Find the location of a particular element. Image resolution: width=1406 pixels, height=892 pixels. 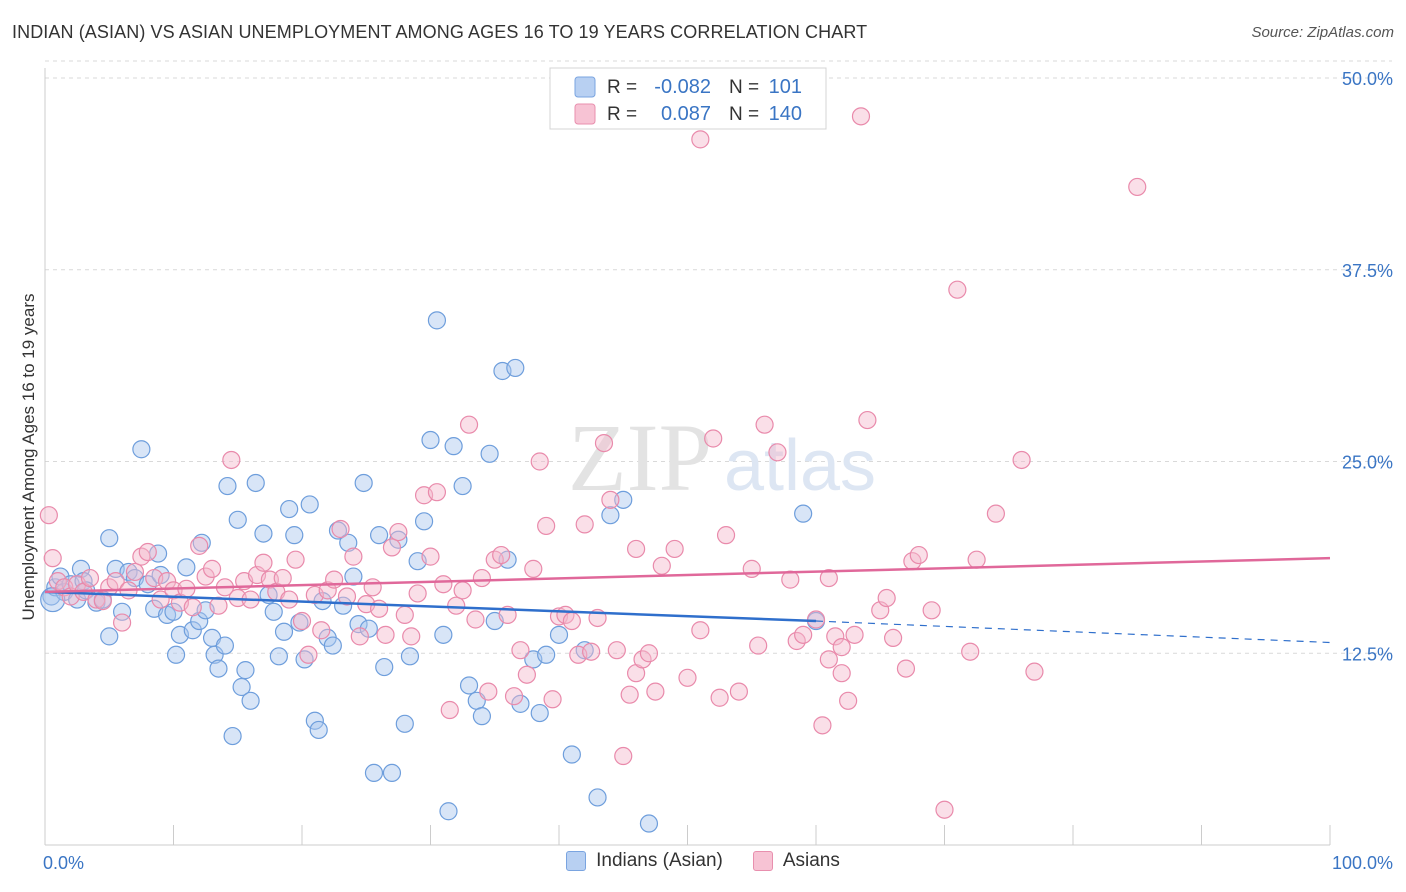

legend-r-value-2: 0.087 is located at coordinates (686, 114).